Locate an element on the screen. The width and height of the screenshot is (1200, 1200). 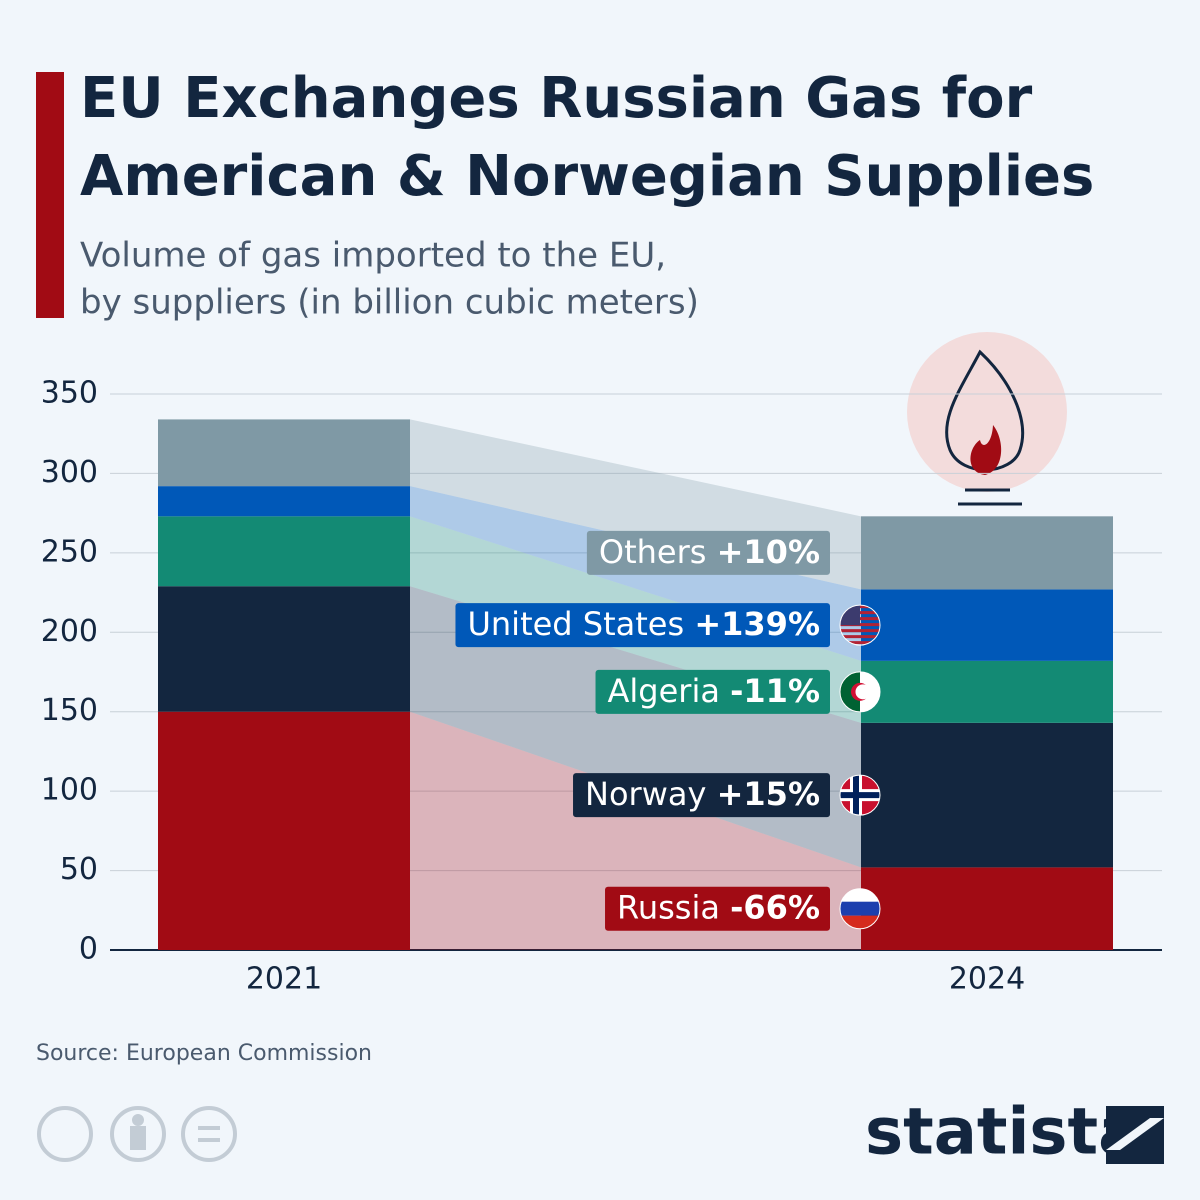
y-tick-label: 150 is located at coordinates (69, 710).